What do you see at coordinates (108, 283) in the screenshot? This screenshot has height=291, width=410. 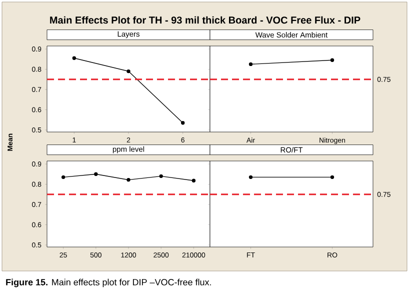 I see `text: Figure 15. Main effects plot for DIP –VOC-free flux.` at bounding box center [108, 283].